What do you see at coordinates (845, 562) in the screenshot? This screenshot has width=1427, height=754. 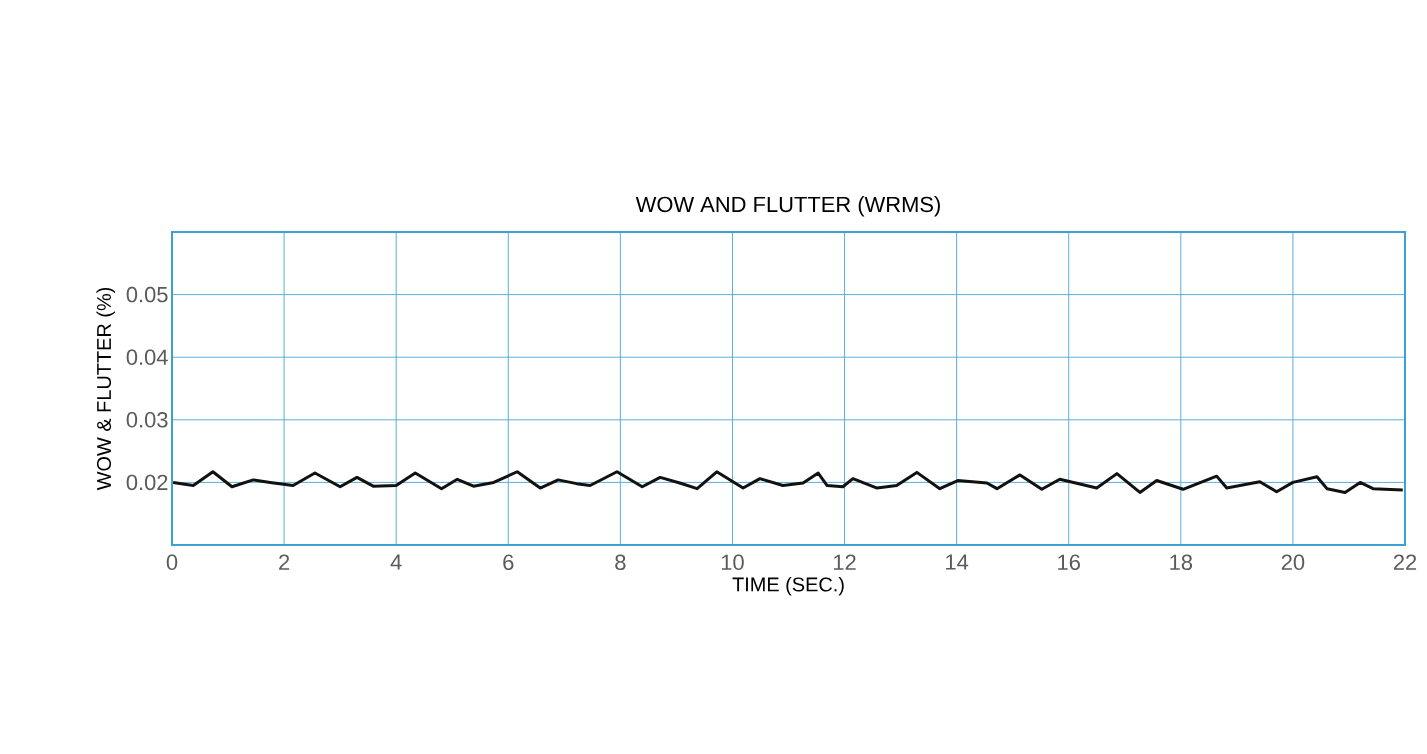 I see `x-tick-label: 12` at bounding box center [845, 562].